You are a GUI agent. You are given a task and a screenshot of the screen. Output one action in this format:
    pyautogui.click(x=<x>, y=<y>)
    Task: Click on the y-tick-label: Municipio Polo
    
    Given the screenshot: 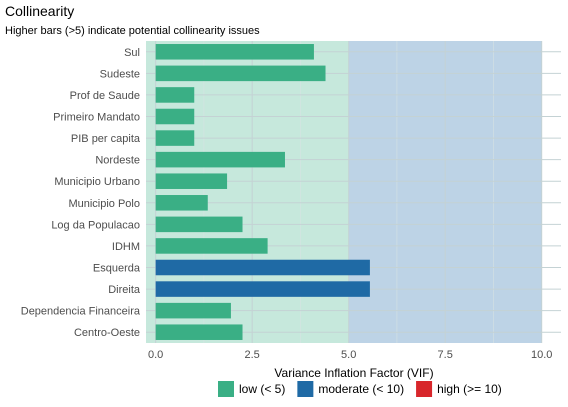 What is the action you would take?
    pyautogui.click(x=104, y=204)
    